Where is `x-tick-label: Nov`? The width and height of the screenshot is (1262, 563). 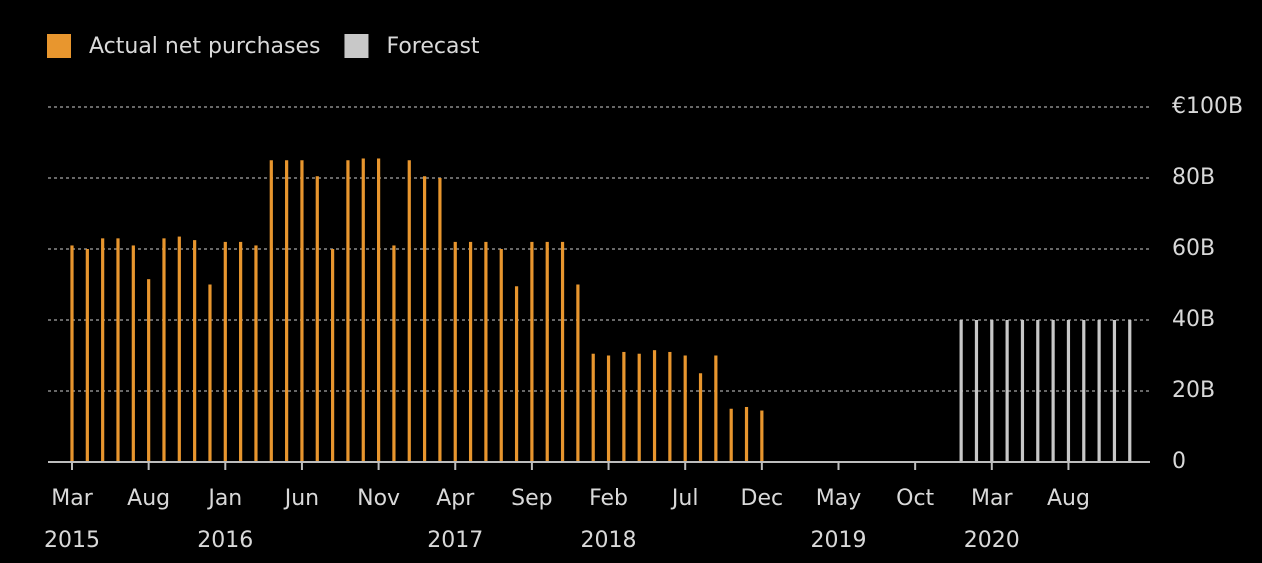 x-tick-label: Nov is located at coordinates (378, 498).